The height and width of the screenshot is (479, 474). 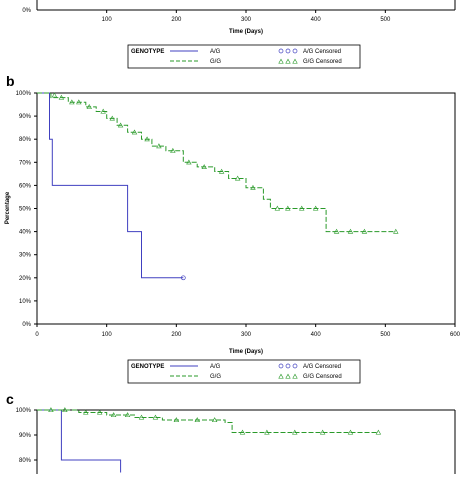 What do you see at coordinates (24, 94) in the screenshot?
I see `panel-b-y-tick-label-10: 100%` at bounding box center [24, 94].